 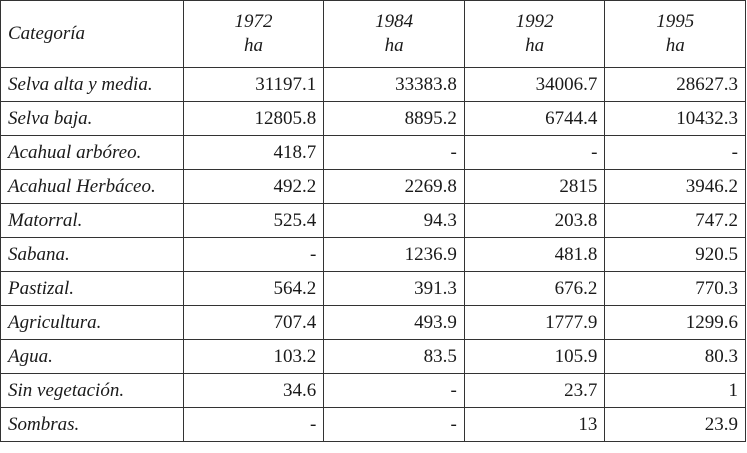 I want to click on value-cell: 707.4, so click(x=253, y=322).